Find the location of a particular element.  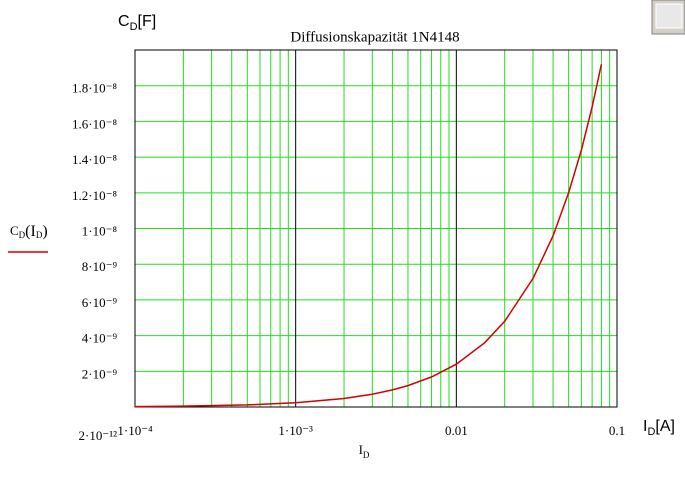

x-tick-label: 1·10⁻⁴ is located at coordinates (135, 430).